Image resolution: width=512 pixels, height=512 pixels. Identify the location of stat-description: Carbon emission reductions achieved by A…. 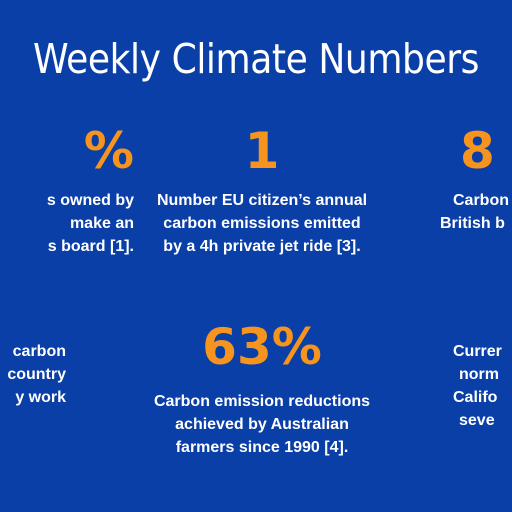
(262, 424).